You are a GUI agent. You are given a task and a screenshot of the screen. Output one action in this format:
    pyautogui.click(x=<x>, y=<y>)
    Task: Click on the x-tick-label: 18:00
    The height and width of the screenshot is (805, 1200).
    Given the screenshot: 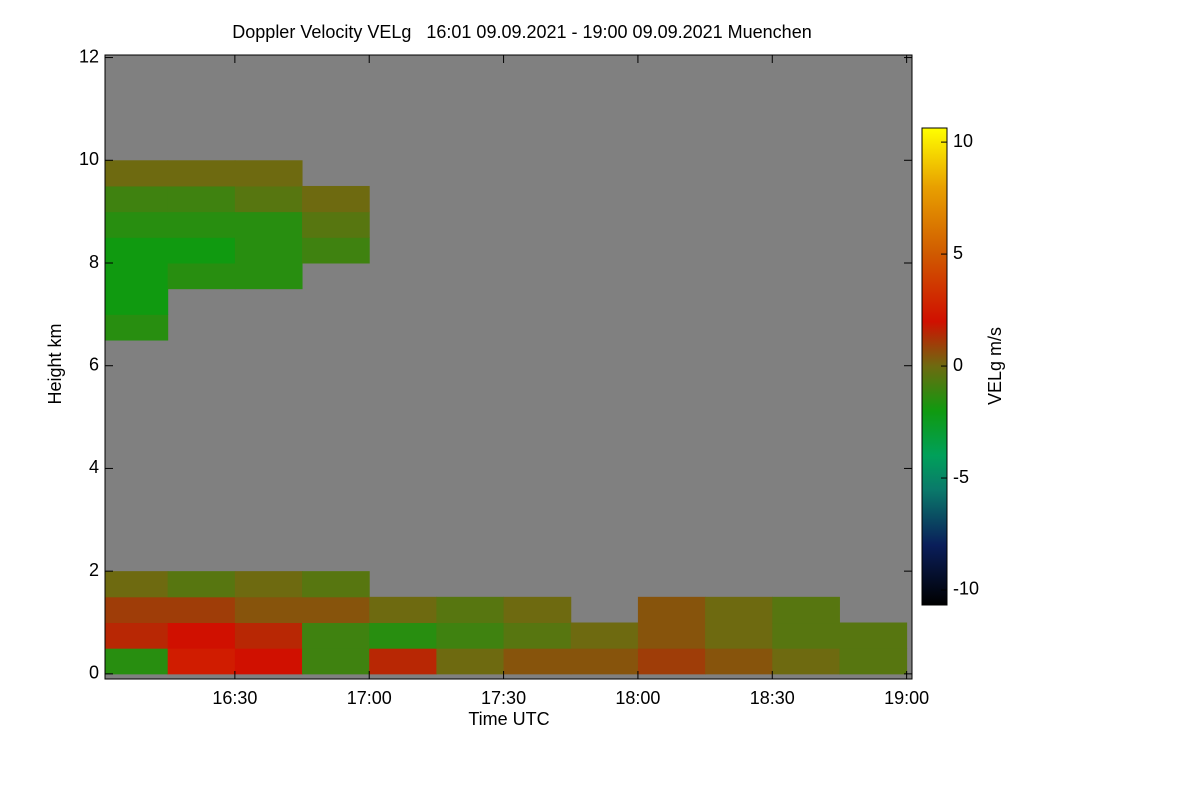 What is the action you would take?
    pyautogui.click(x=637, y=698)
    